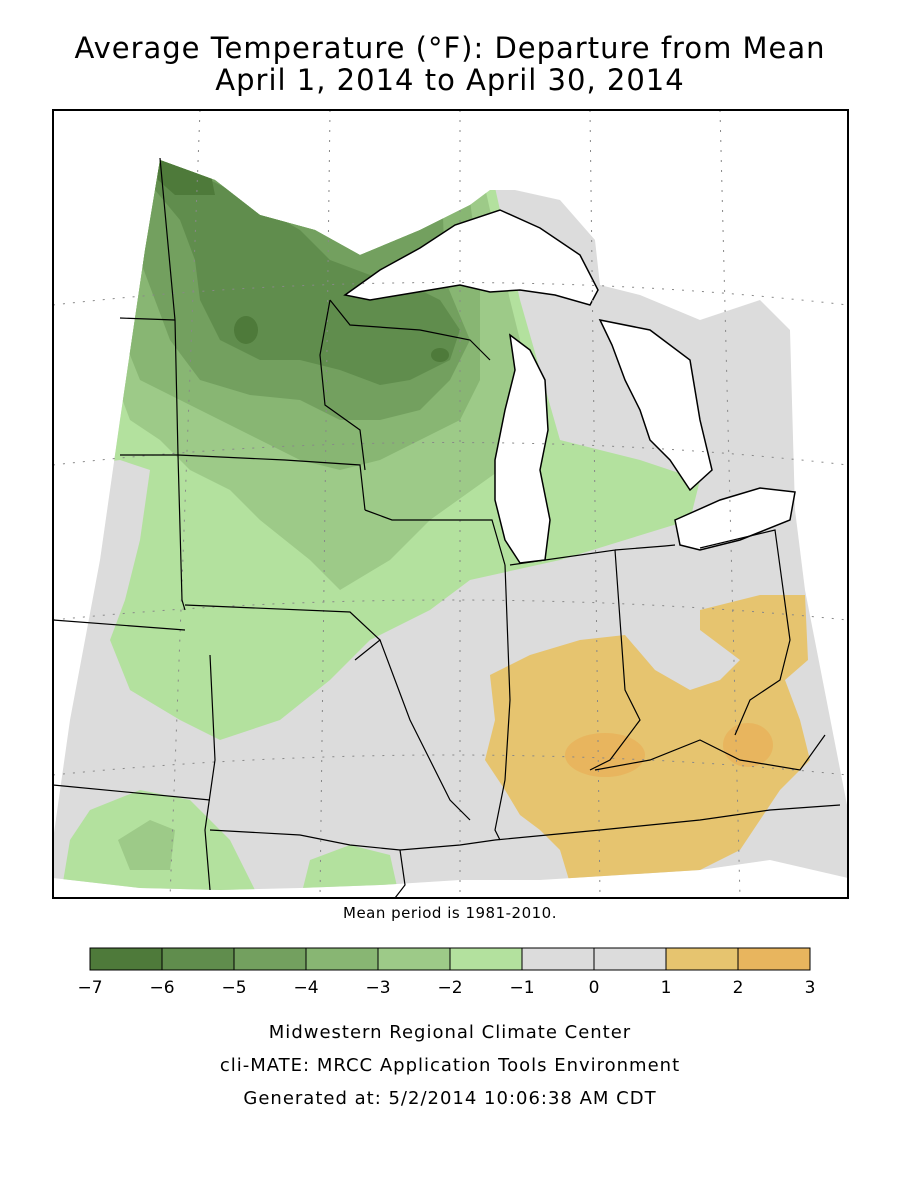 Image resolution: width=900 pixels, height=1200 pixels. What do you see at coordinates (450, 1098) in the screenshot?
I see `credit-generated-time: Generated at: 5/2/2014 10:06:38 AM CDT` at bounding box center [450, 1098].